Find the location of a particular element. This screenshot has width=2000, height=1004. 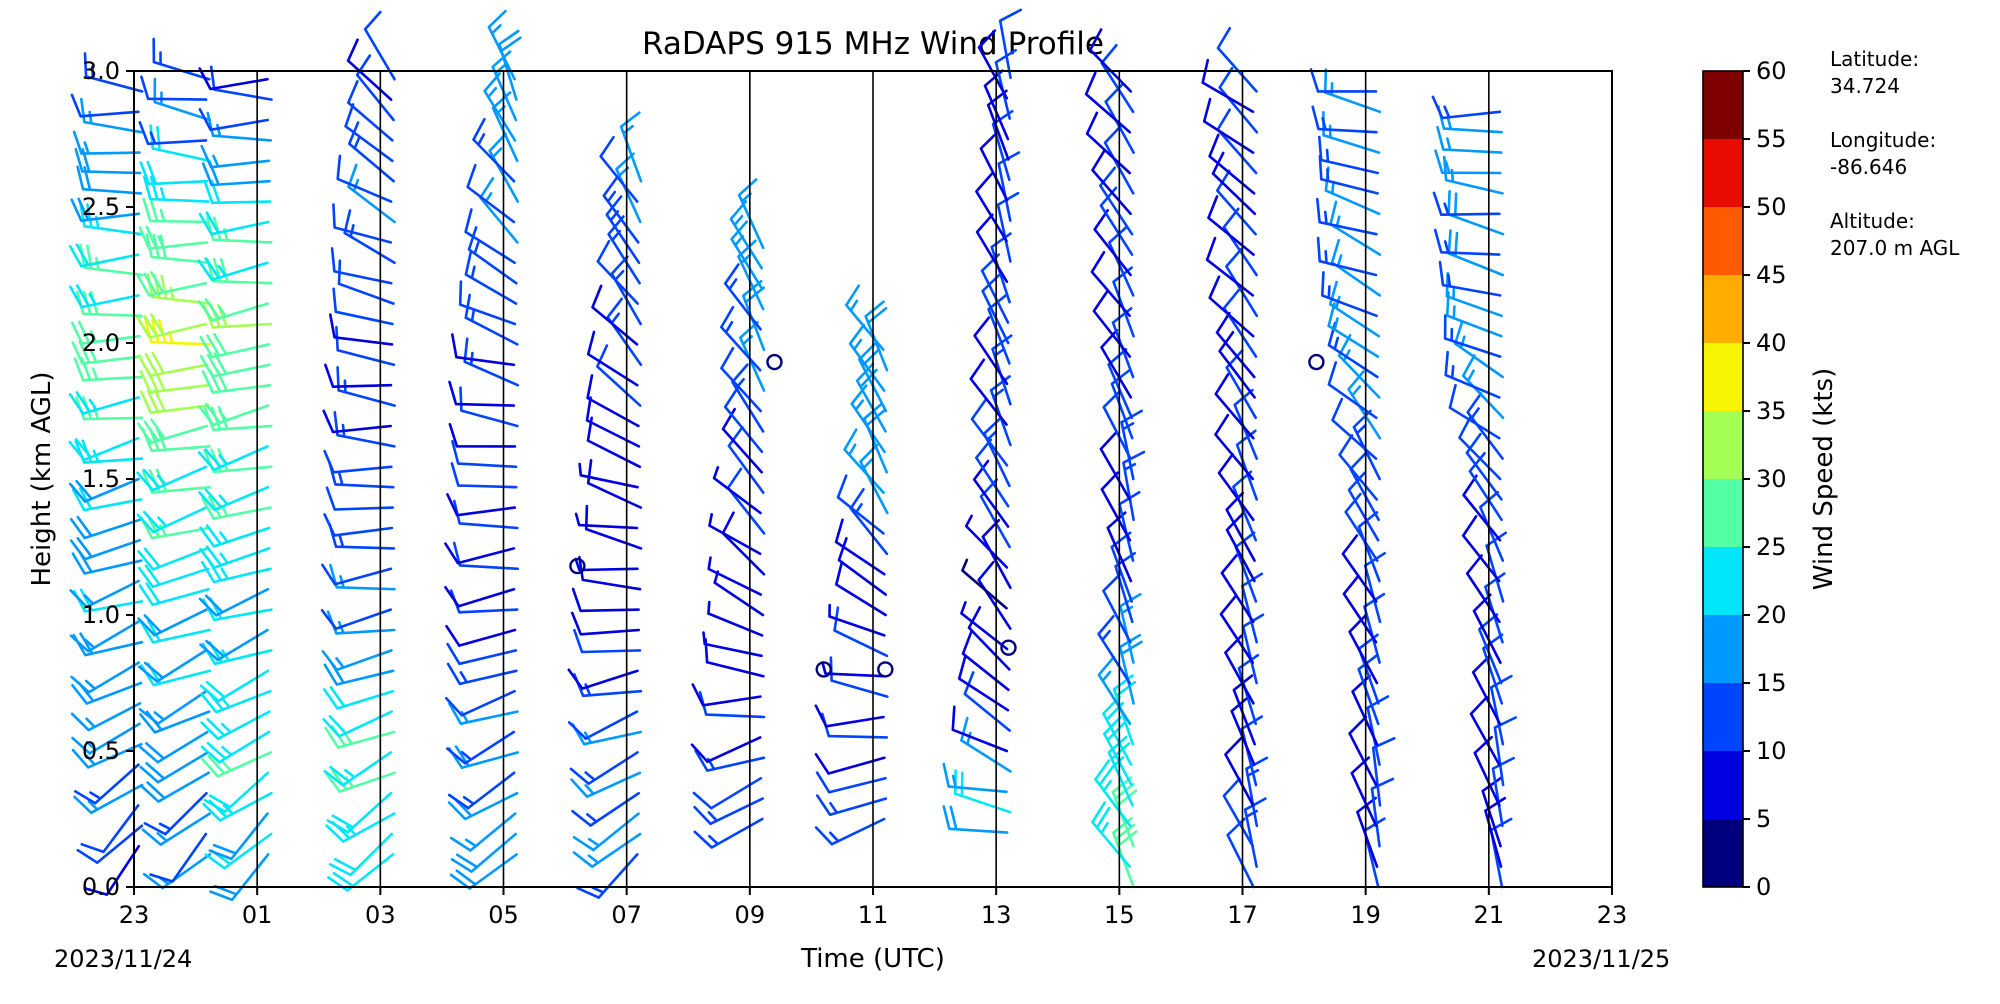

colorbar-tick-label: 20 is located at coordinates (1771, 615).